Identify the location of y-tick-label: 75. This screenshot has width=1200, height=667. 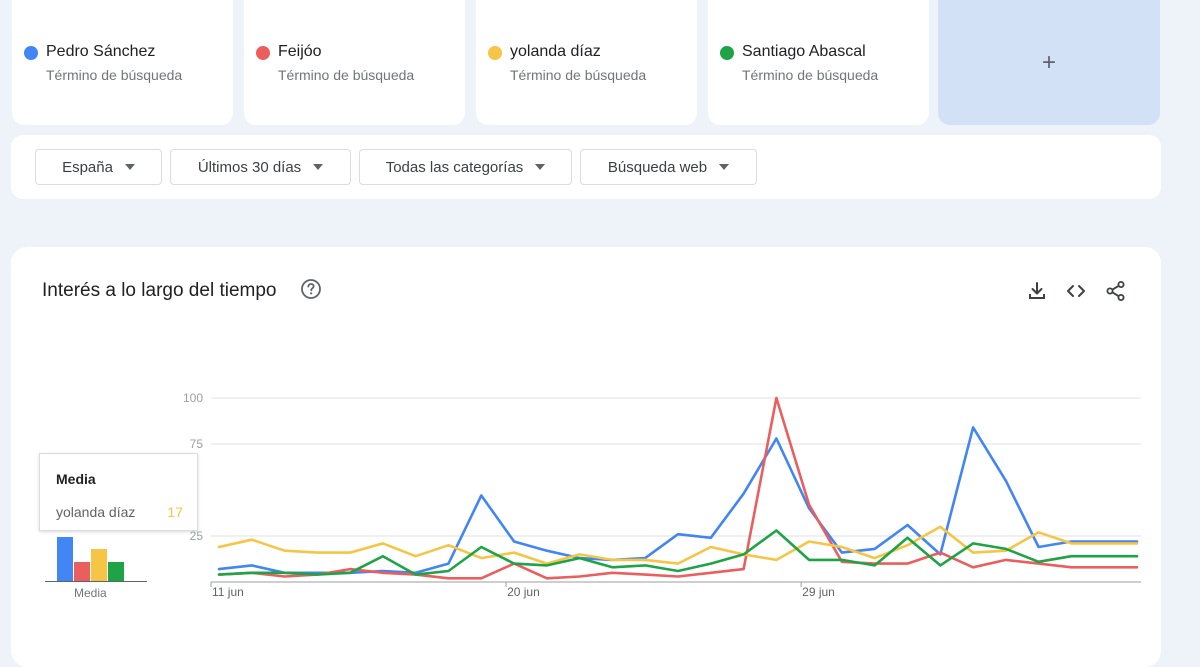
(197, 444).